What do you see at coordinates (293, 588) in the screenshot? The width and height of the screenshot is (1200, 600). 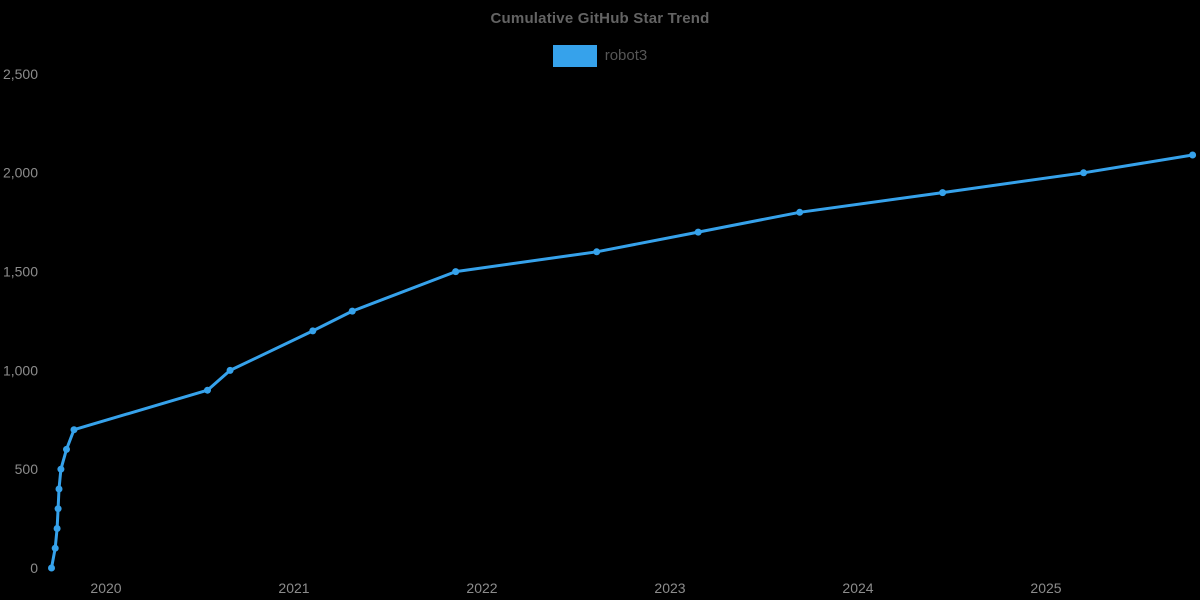 I see `x-axis-tick-label: 2021` at bounding box center [293, 588].